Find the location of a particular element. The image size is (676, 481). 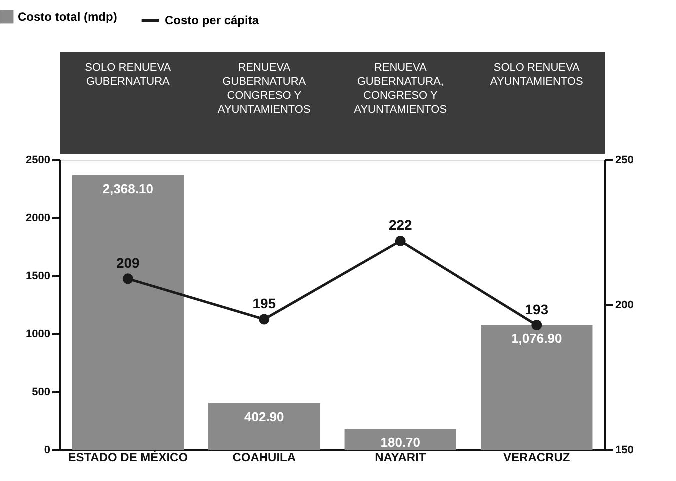

text: RENUEVA GUBERNATURA, CONGRESO Y AYUNTAMIENTOS is located at coordinates (401, 89).